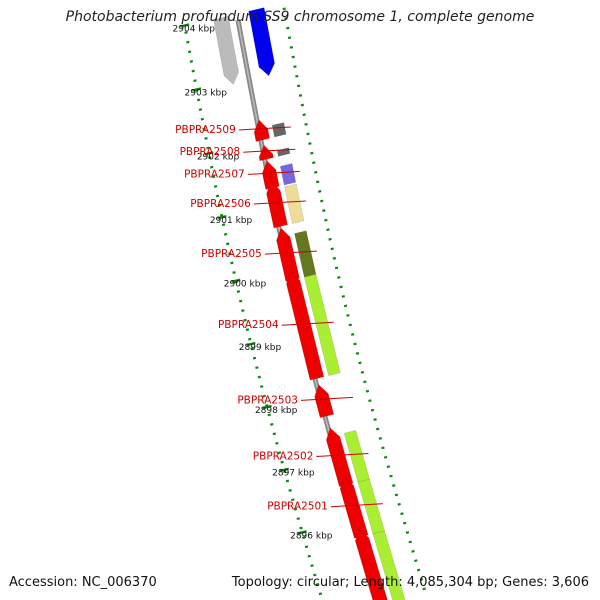 Image resolution: width=600 pixels, height=600 pixels. I want to click on gene-block-grey, so click(226, 50).